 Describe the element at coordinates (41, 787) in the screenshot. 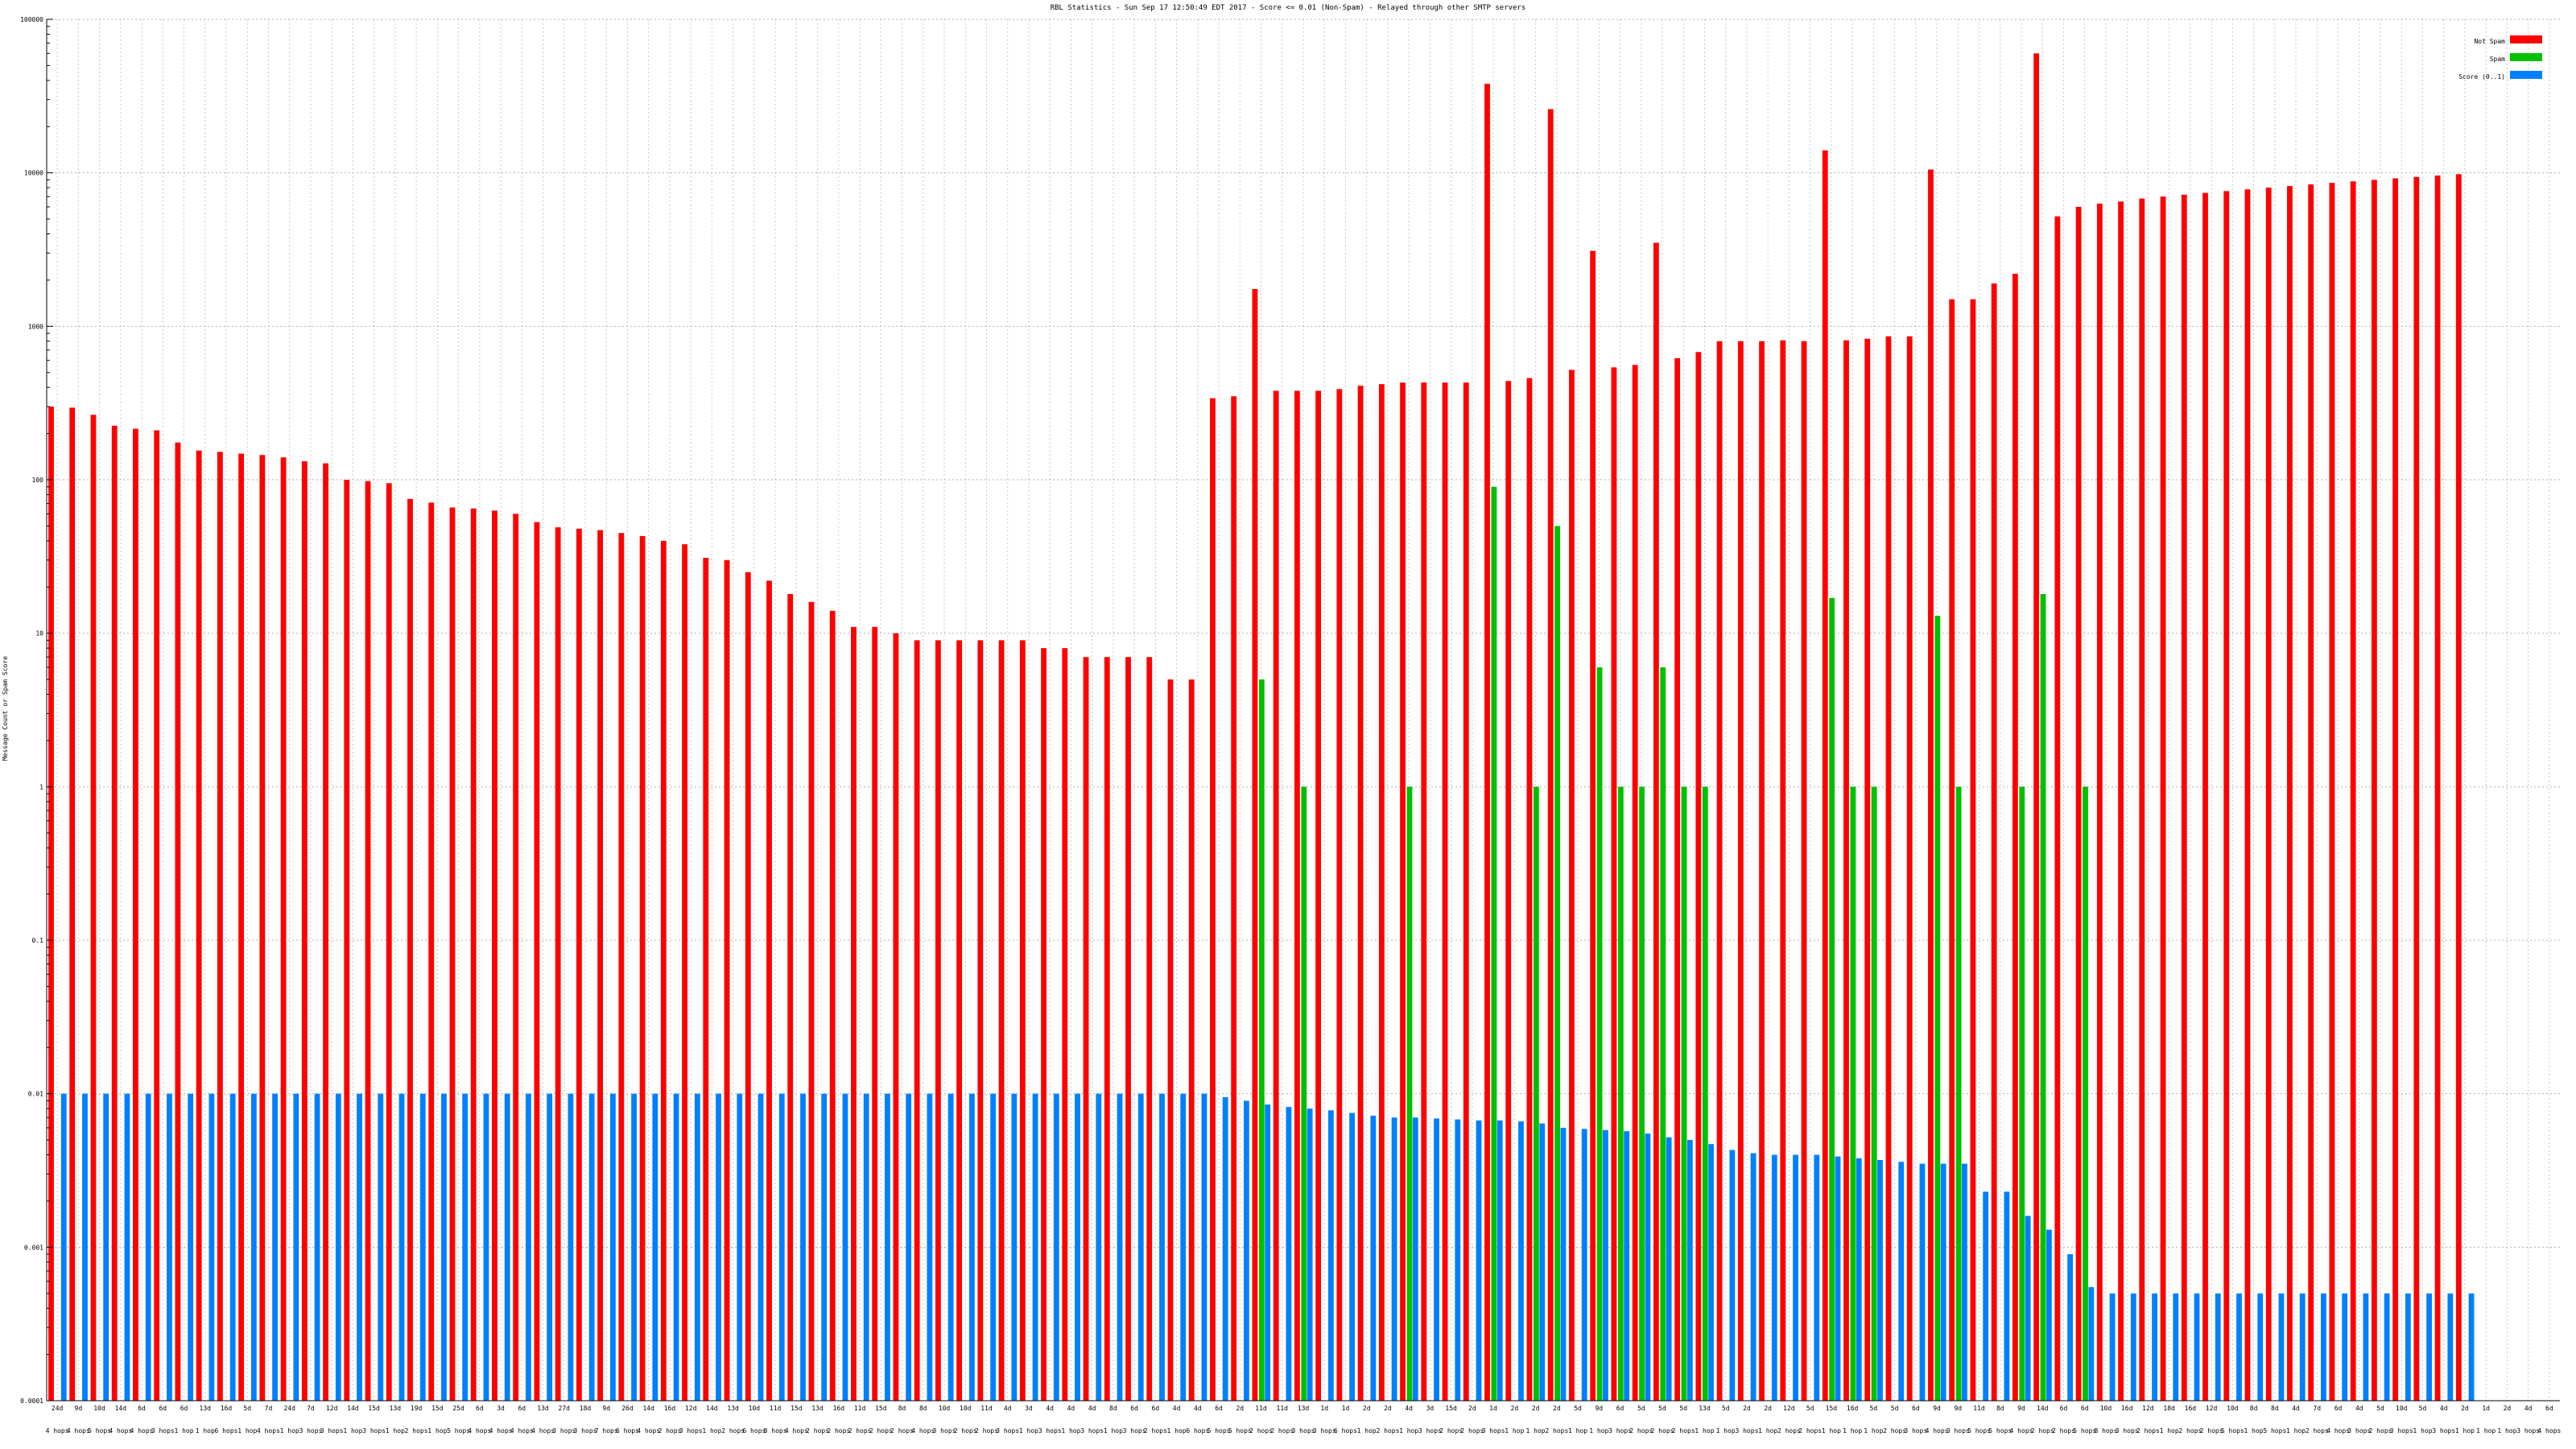

I see `y-tick-label: 1` at that location.